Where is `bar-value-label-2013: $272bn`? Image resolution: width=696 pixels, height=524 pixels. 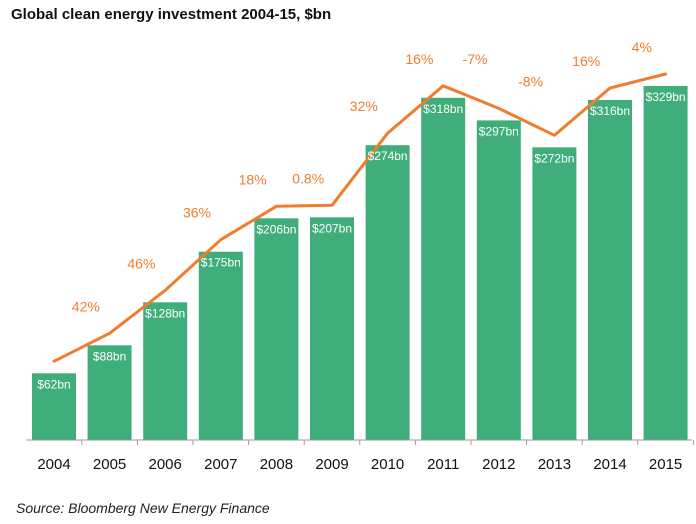
bar-value-label-2013: $272bn is located at coordinates (554, 158).